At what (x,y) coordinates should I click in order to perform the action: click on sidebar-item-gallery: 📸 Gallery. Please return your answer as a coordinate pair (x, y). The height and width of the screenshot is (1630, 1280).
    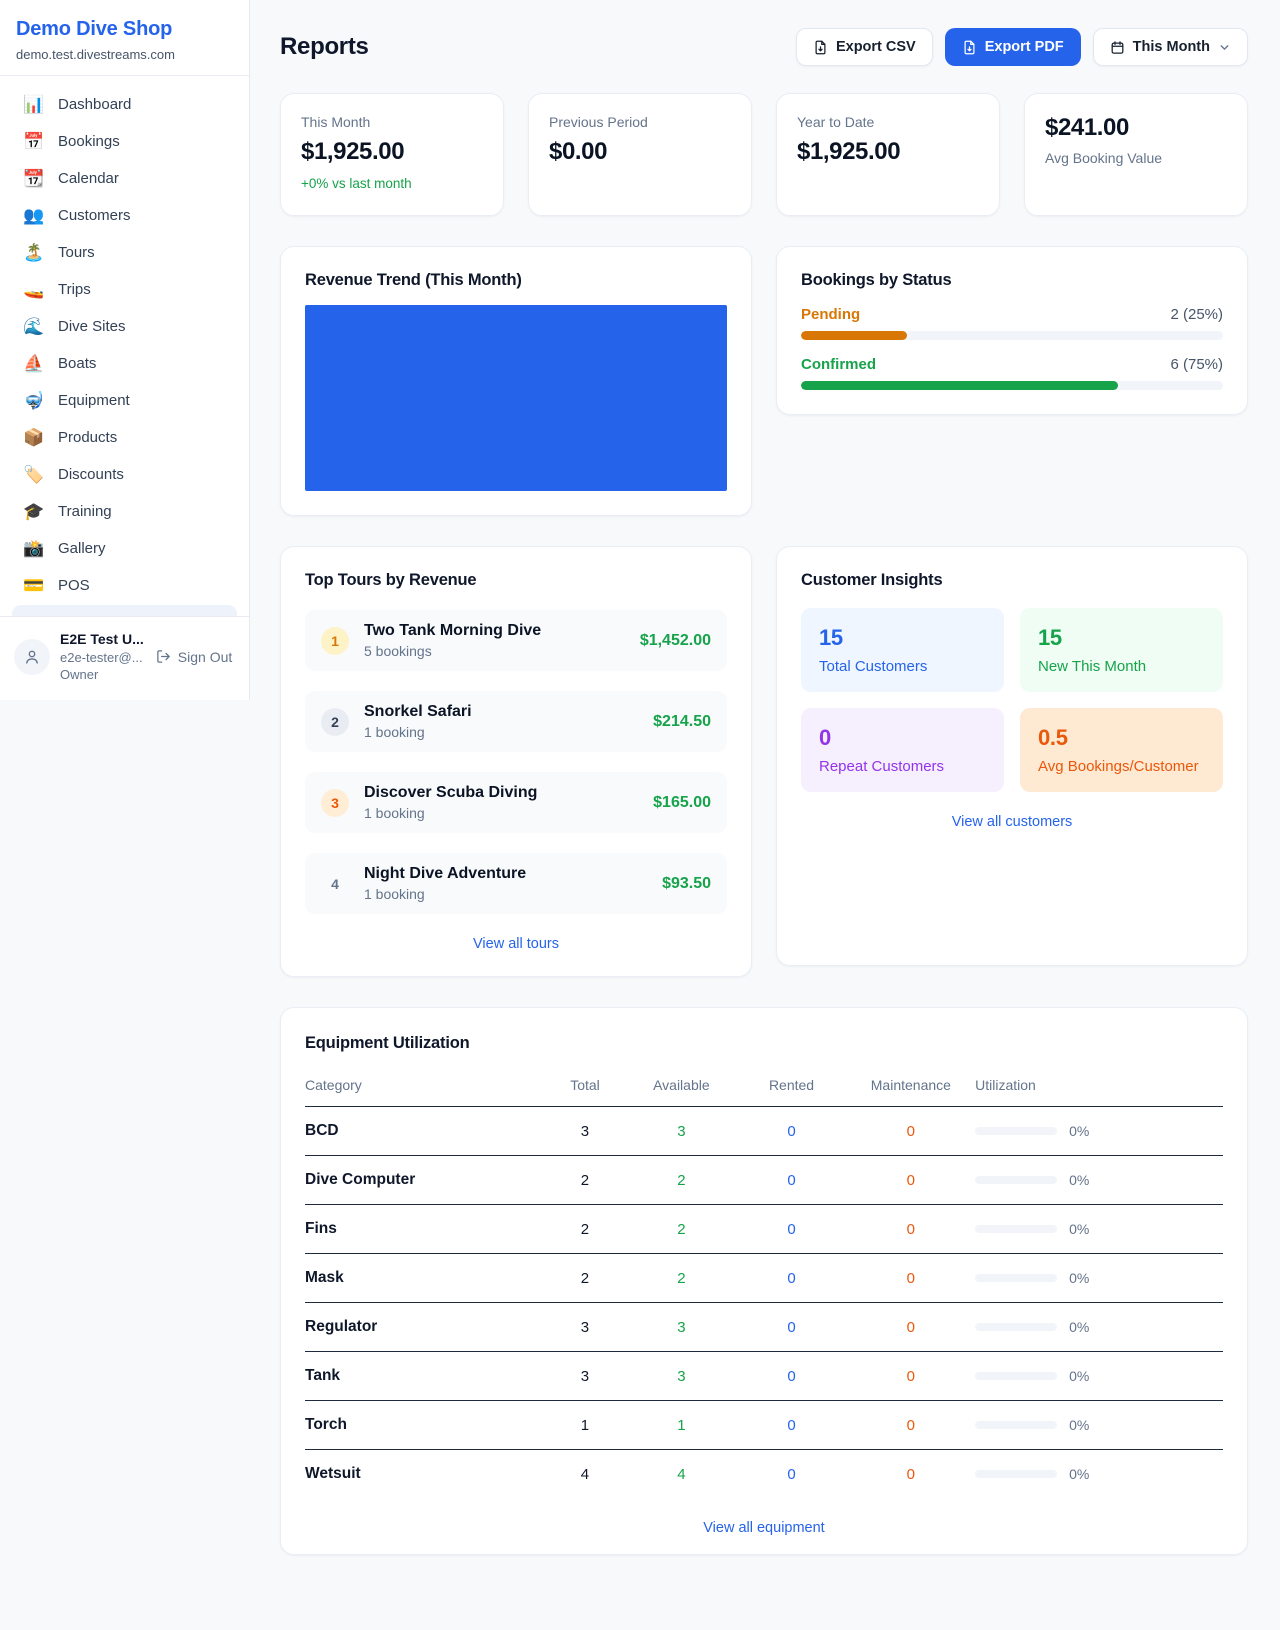
    Looking at the image, I should click on (124, 548).